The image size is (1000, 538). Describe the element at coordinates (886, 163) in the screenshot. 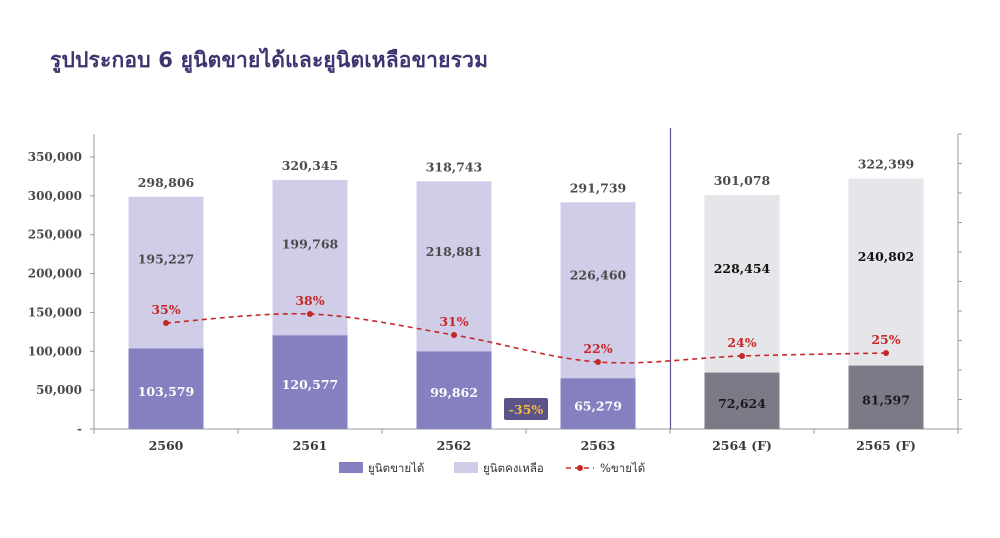

I see `label-total: 322,399` at that location.